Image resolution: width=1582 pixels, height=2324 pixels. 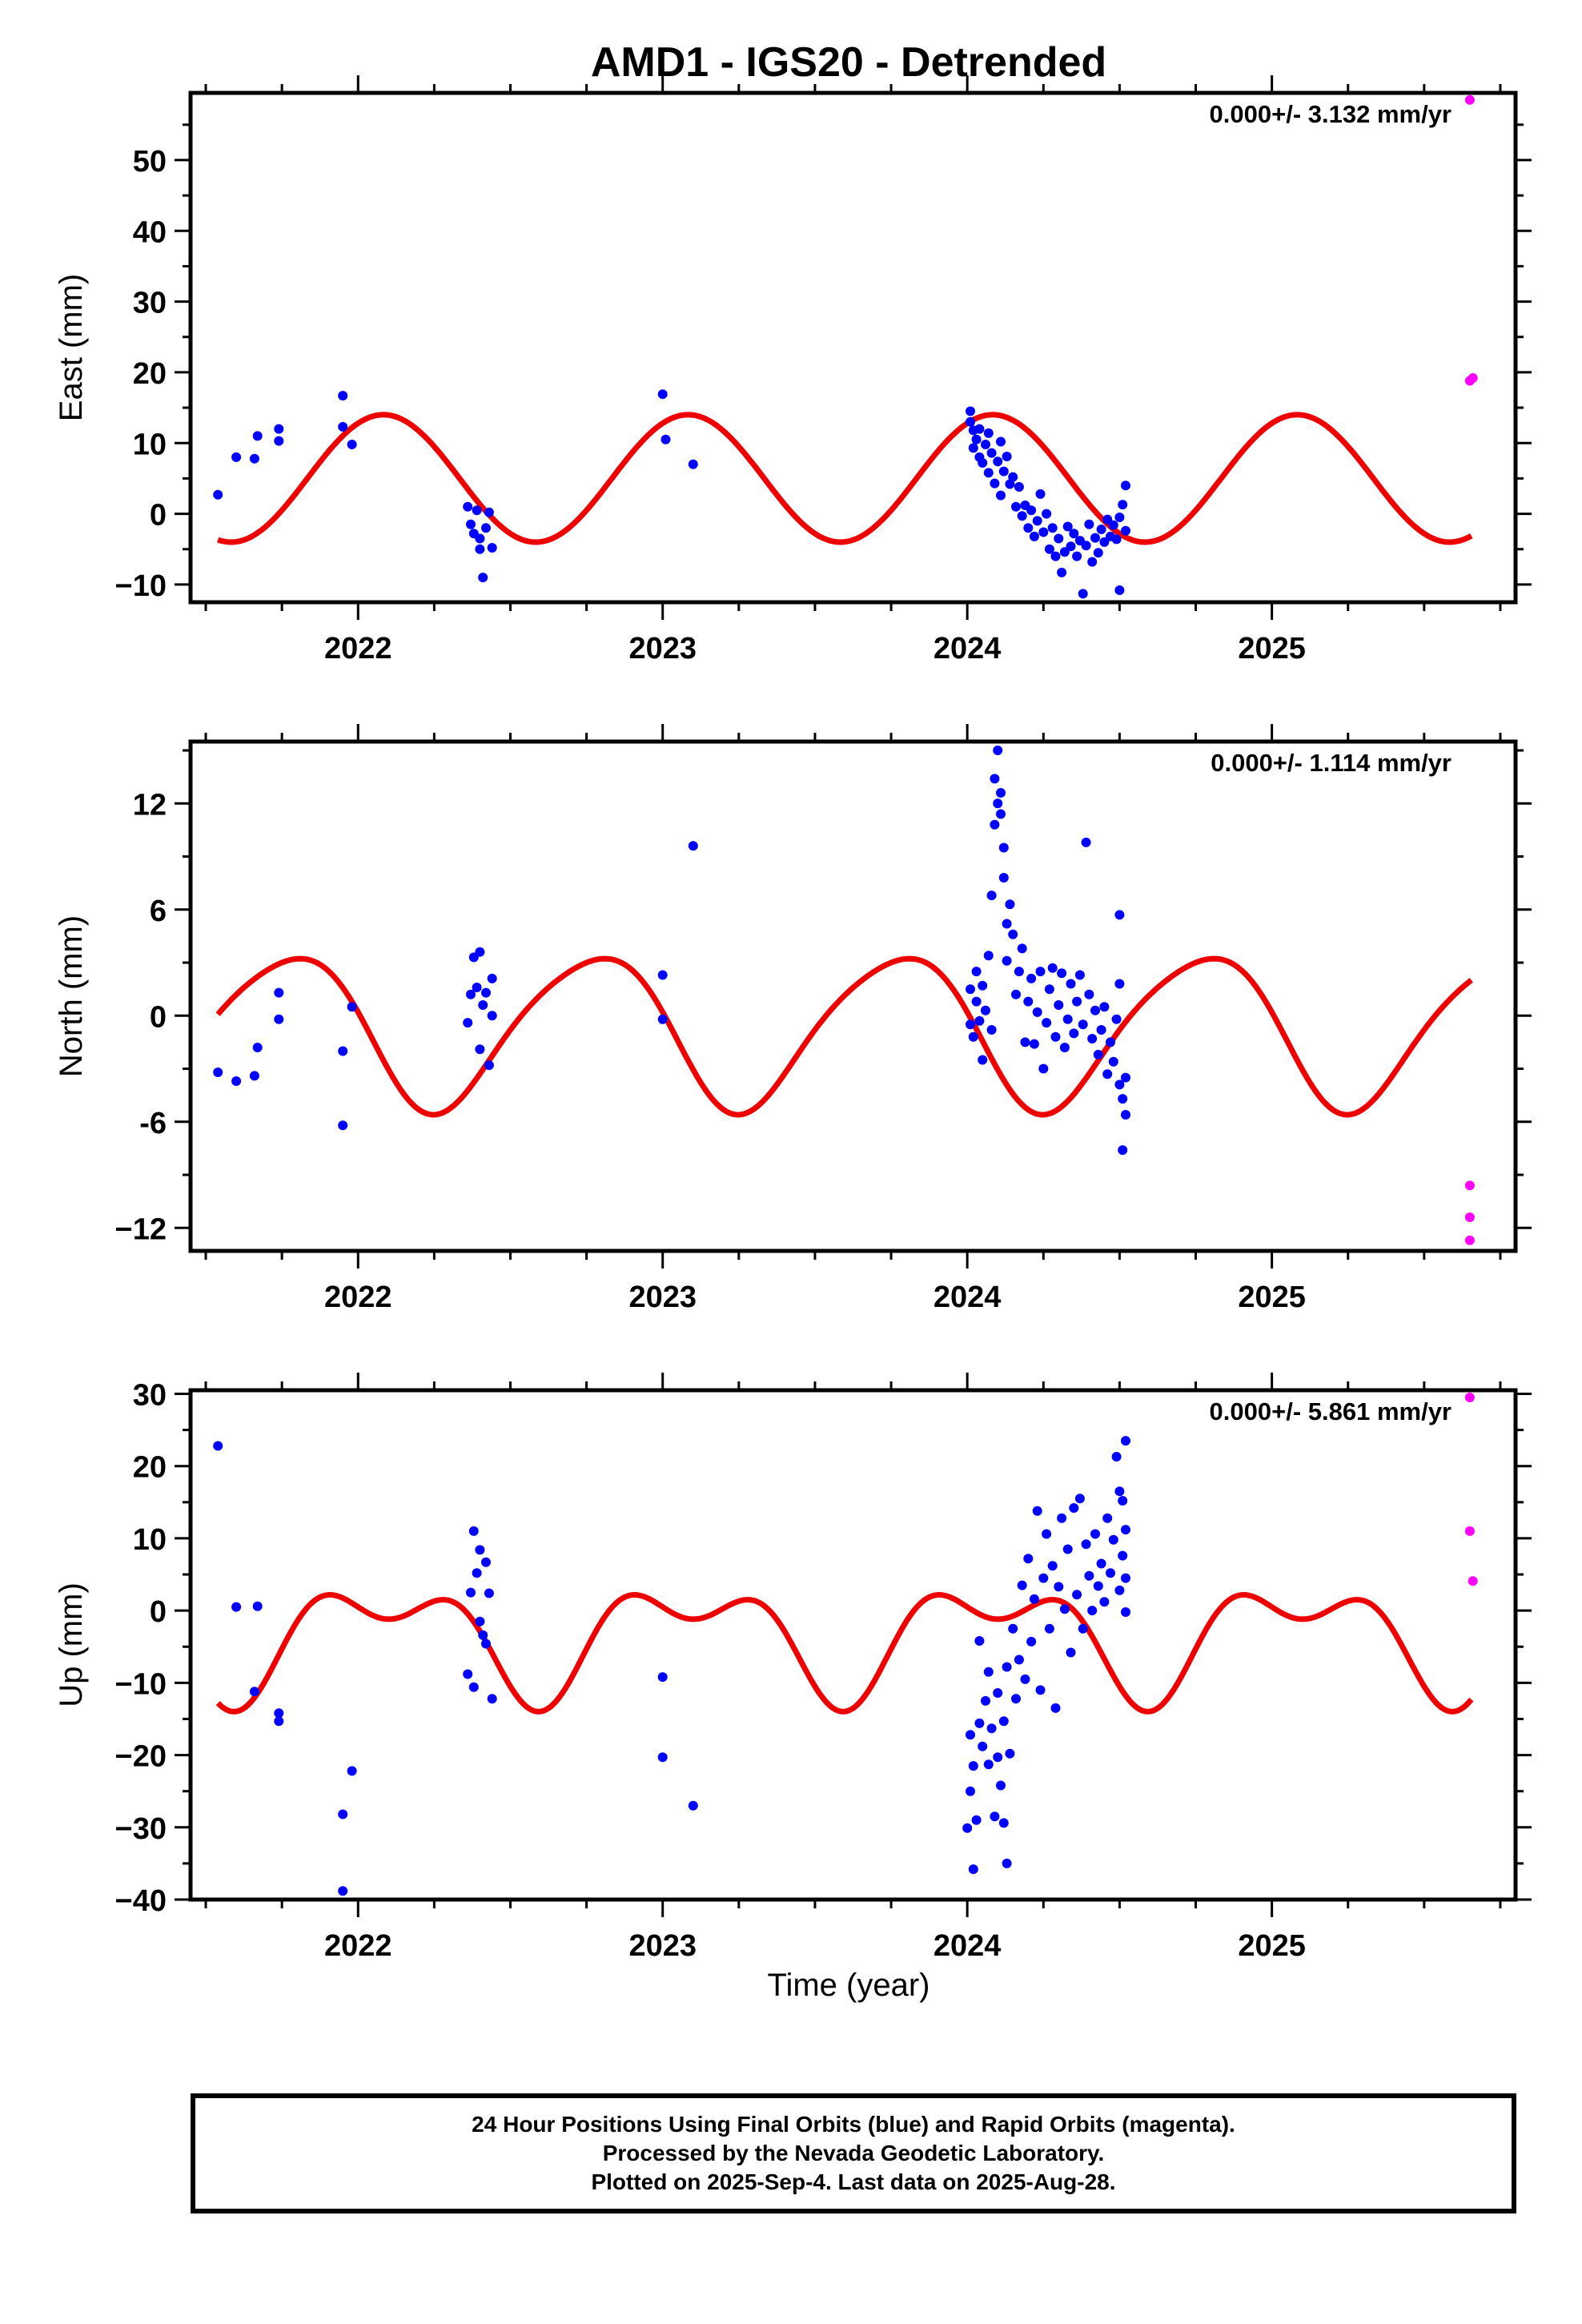 I want to click on north-x-tick-label: 2023, so click(x=662, y=1297).